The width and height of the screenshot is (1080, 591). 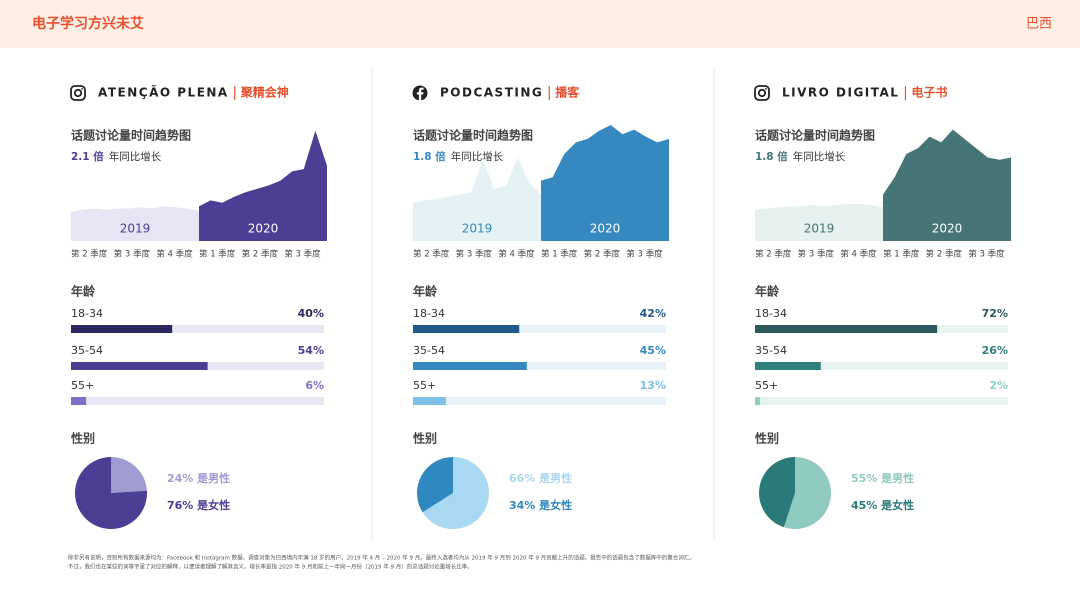 I want to click on header-title: 电子学习方兴未艾, so click(x=88, y=23).